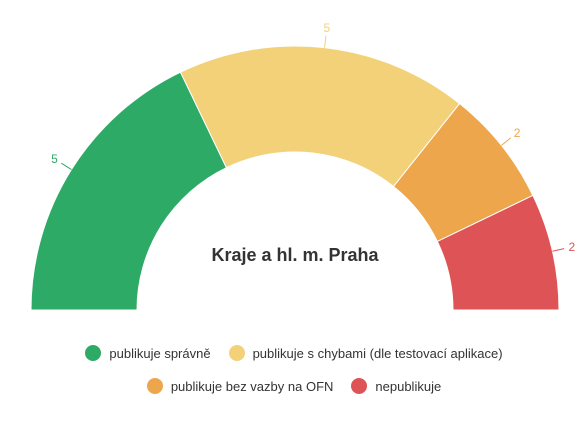 This screenshot has width=588, height=439. I want to click on legend-item-3: nepublikuje, so click(396, 386).